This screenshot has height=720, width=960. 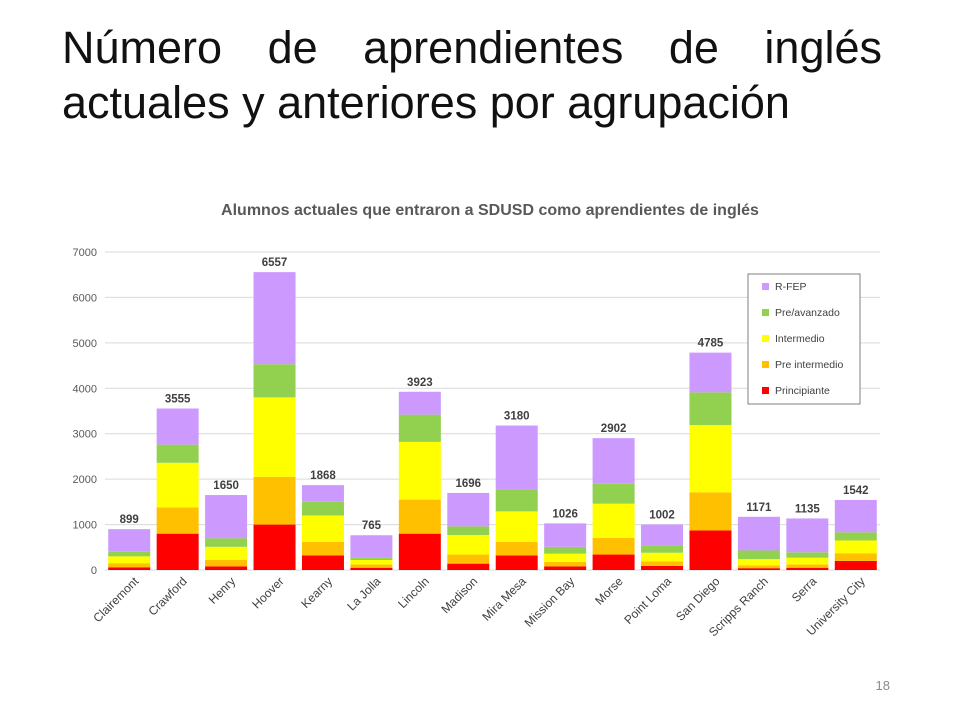 What do you see at coordinates (85, 298) in the screenshot?
I see `y-tick-label: 6000` at bounding box center [85, 298].